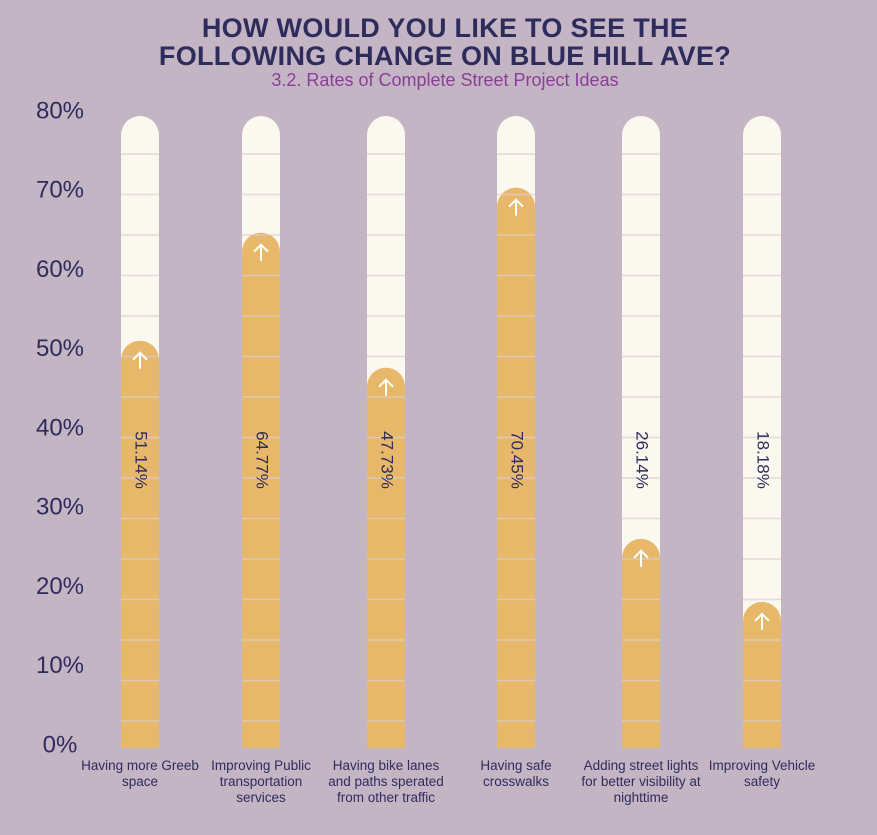  I want to click on y-tick-label: 20%, so click(60, 586).